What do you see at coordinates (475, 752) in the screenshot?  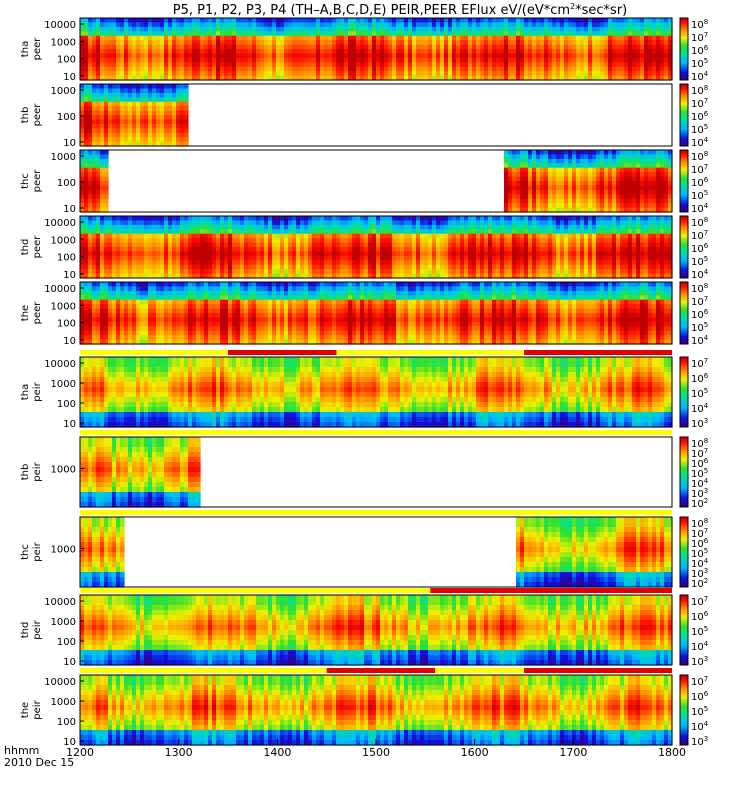 I see `x-tick-label: 1600` at bounding box center [475, 752].